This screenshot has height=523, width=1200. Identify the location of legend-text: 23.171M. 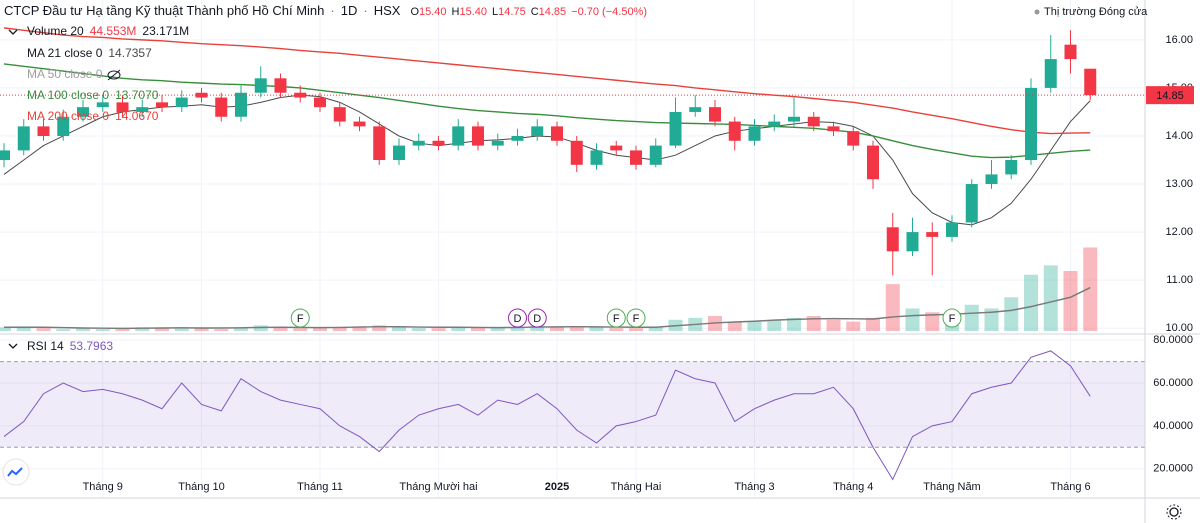
(165, 31).